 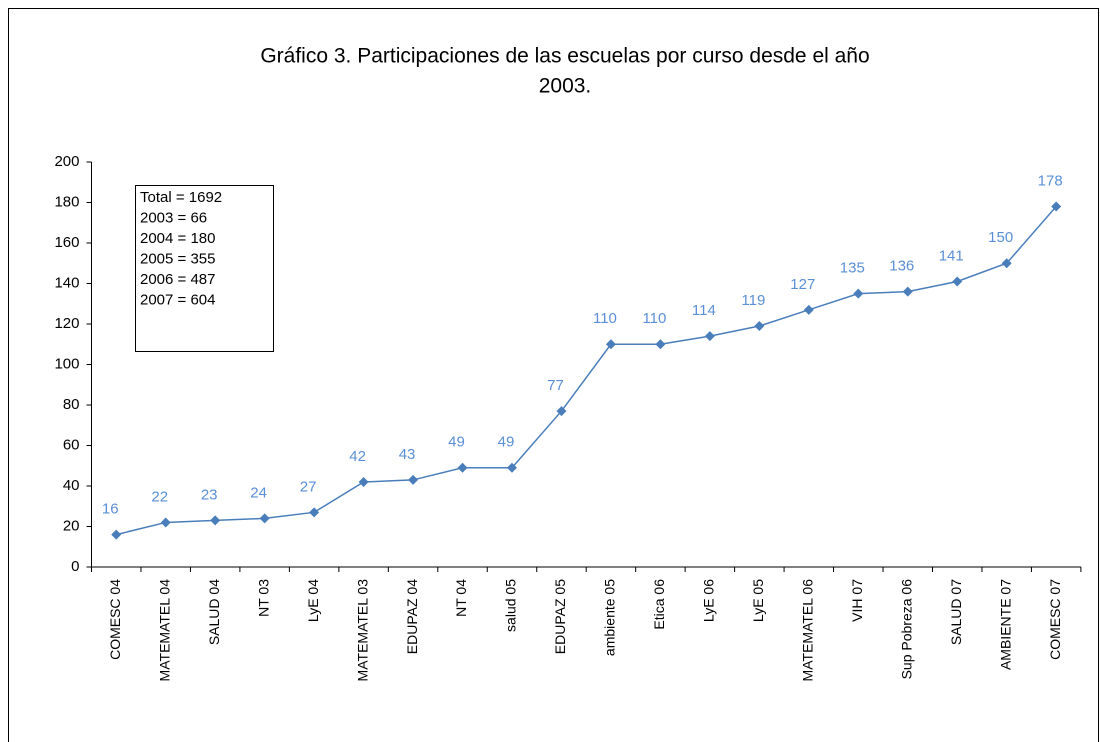 What do you see at coordinates (362, 630) in the screenshot?
I see `x-tick-label: MATEMATEL 03` at bounding box center [362, 630].